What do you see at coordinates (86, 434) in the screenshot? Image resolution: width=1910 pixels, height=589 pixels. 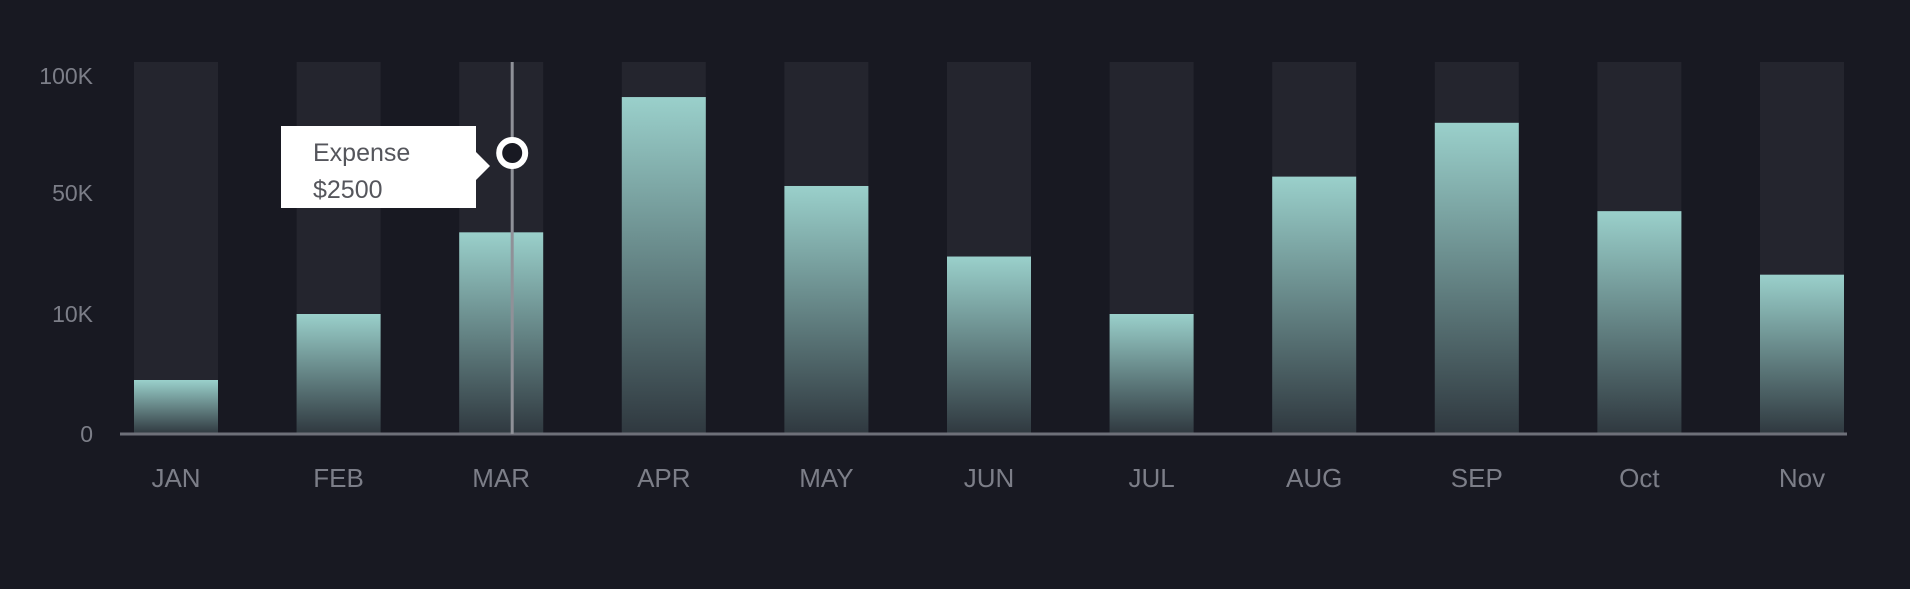 I see `y-tick-label-0: 0` at bounding box center [86, 434].